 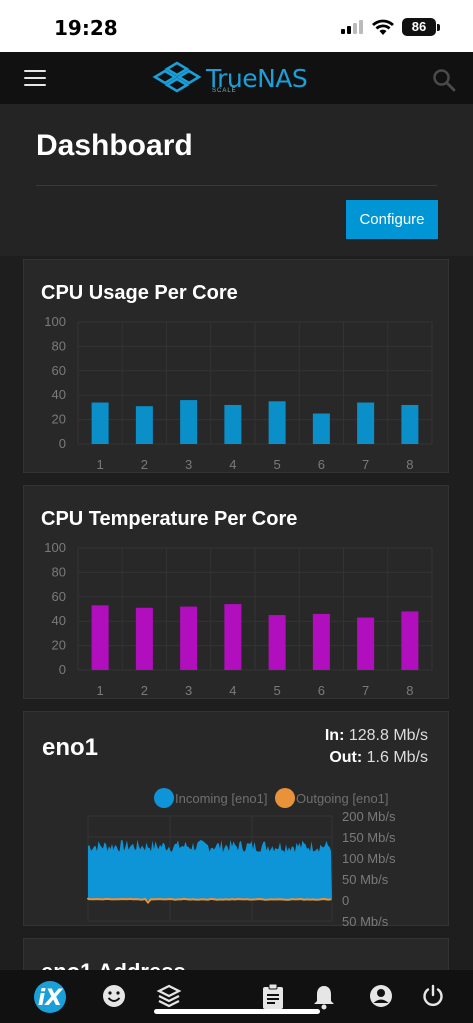 I want to click on y-tick-label: 150 Mb/s, so click(x=369, y=837).